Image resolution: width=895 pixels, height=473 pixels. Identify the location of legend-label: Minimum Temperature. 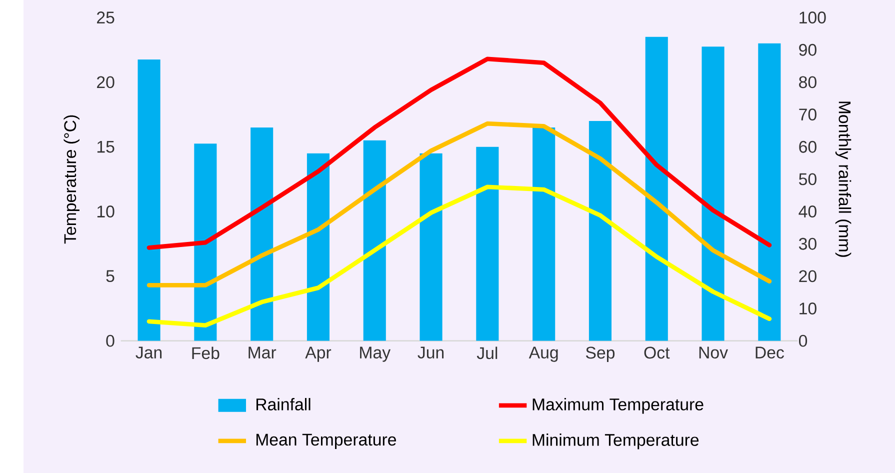
(615, 441).